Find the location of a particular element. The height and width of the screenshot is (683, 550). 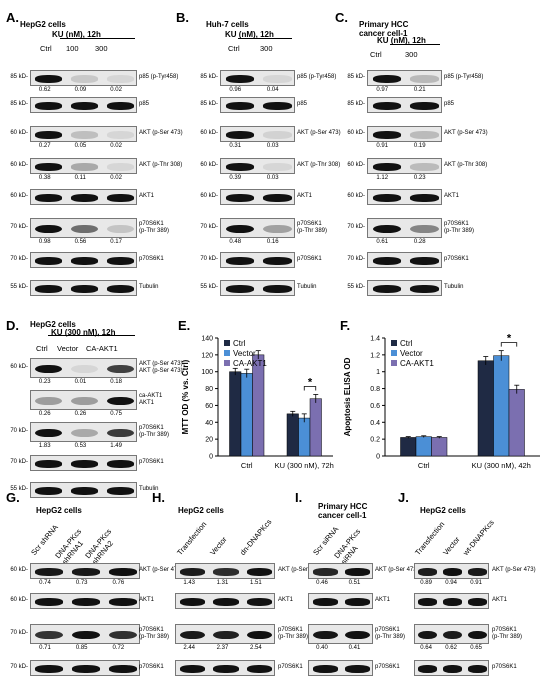

quant-value: 0.51 is located at coordinates (354, 583).